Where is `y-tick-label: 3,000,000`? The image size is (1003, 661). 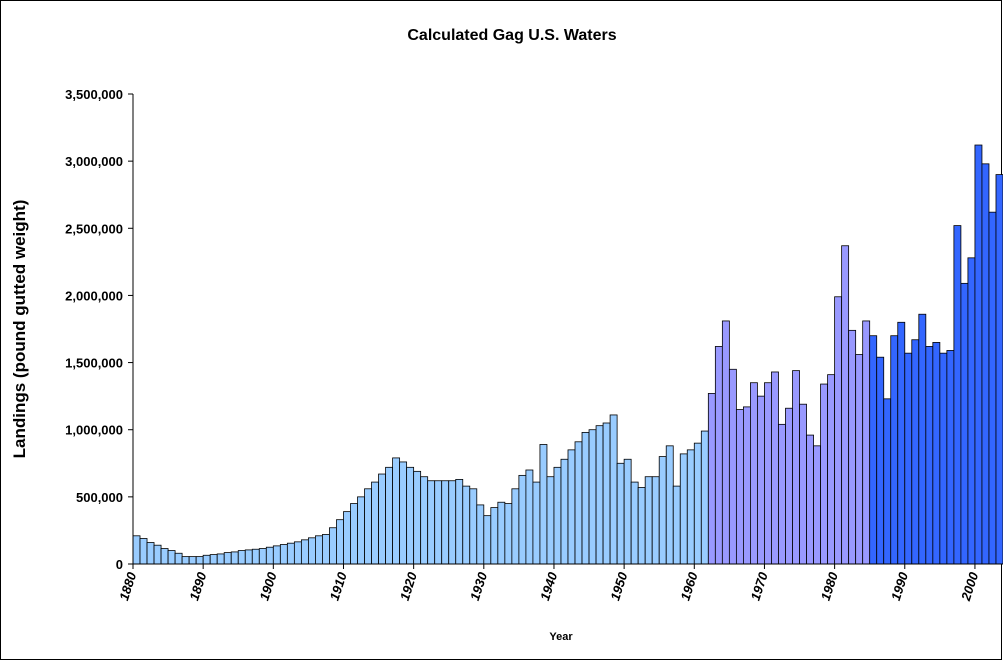
y-tick-label: 3,000,000 is located at coordinates (94, 161).